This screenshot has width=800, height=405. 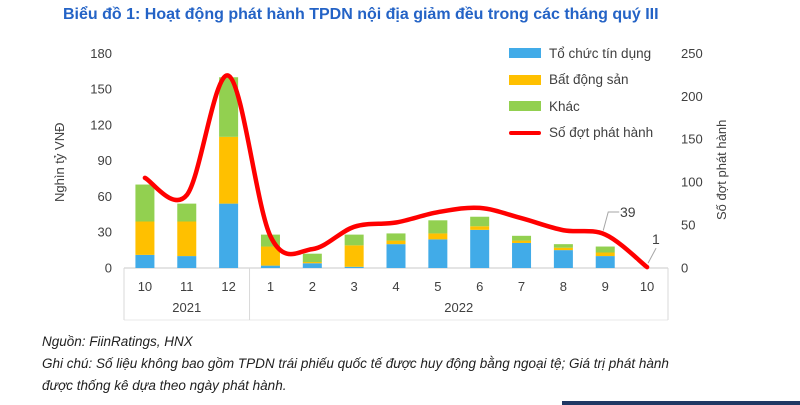 I want to click on legend-item-other: Khác, so click(x=581, y=106).